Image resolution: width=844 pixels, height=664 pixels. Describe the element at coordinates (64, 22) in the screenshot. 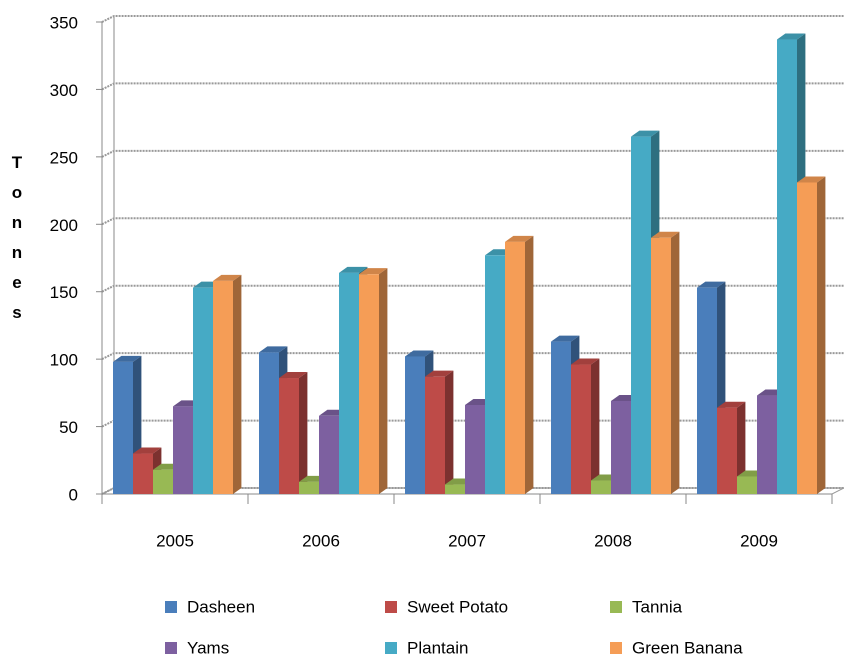

I see `y-tick-label: 350` at that location.